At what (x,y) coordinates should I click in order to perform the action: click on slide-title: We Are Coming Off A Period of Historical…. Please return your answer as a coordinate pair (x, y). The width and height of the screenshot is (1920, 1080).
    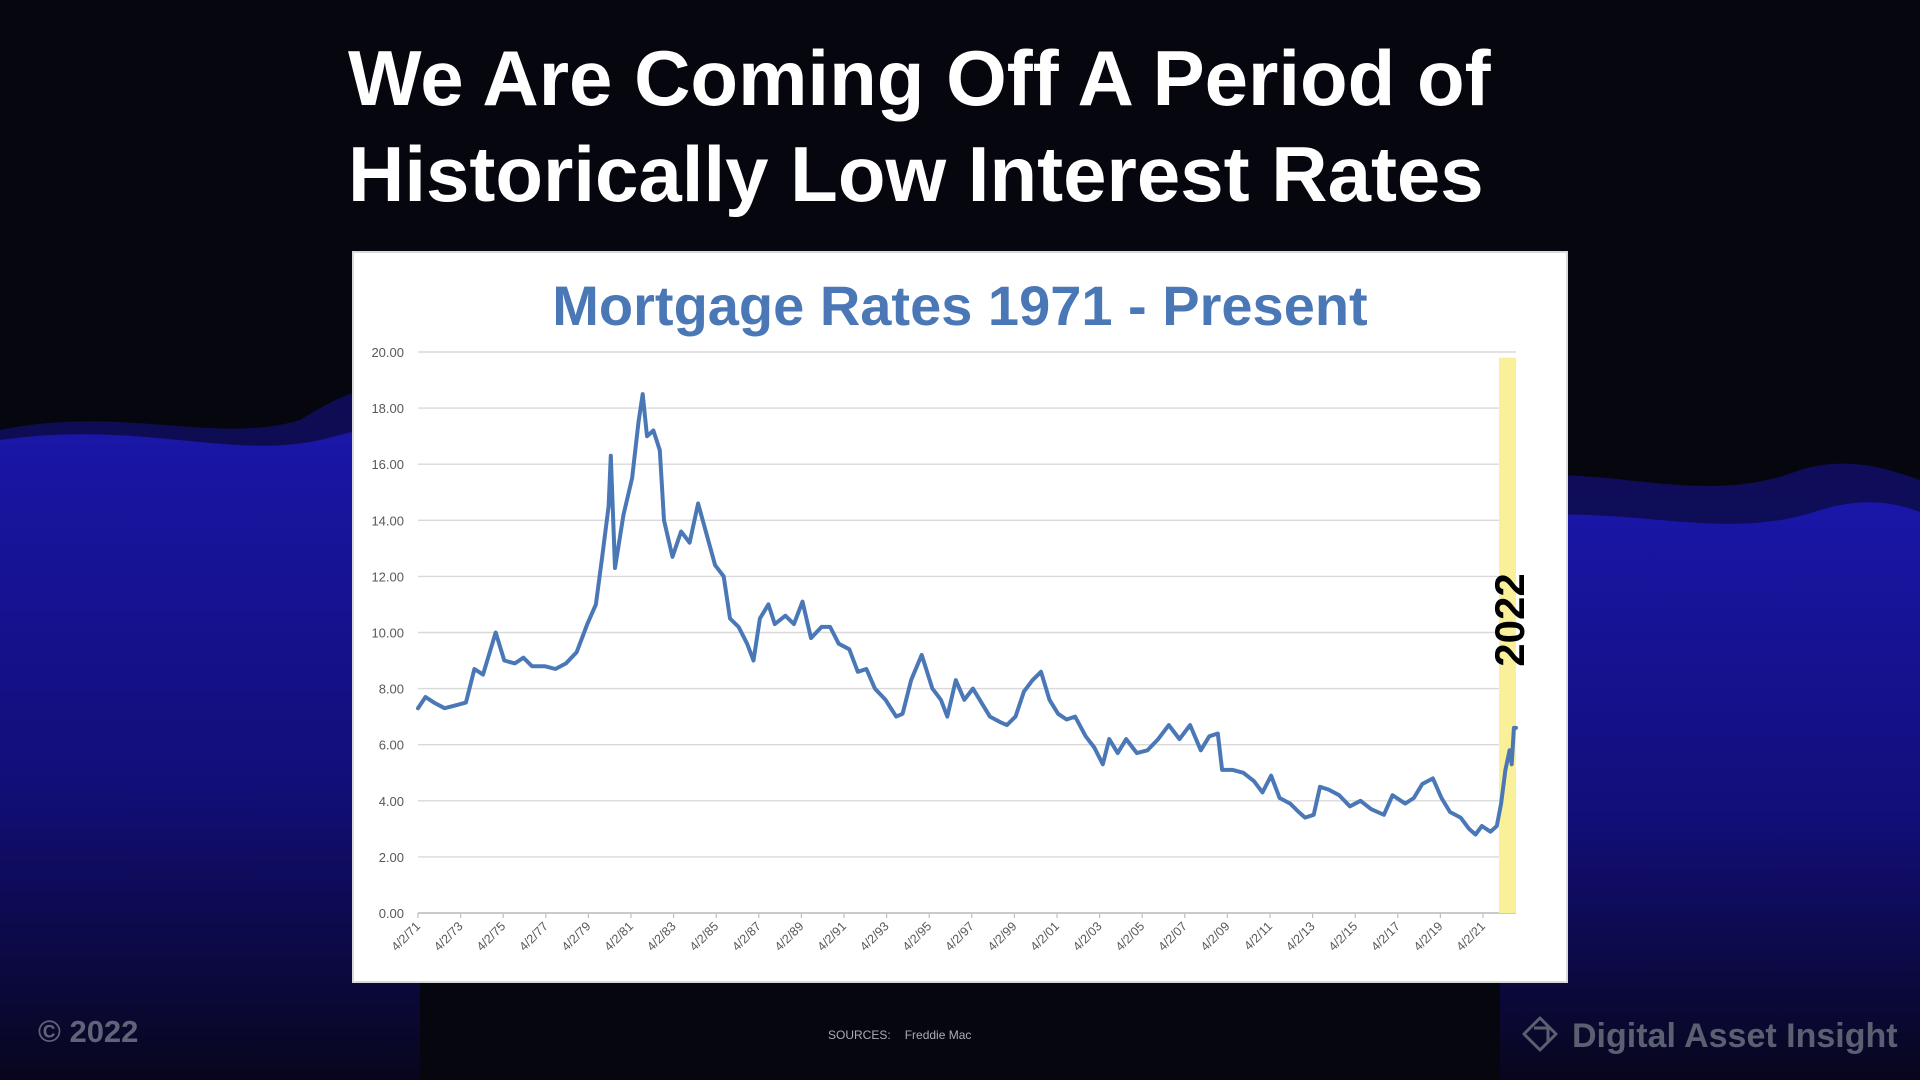
    Looking at the image, I should click on (973, 126).